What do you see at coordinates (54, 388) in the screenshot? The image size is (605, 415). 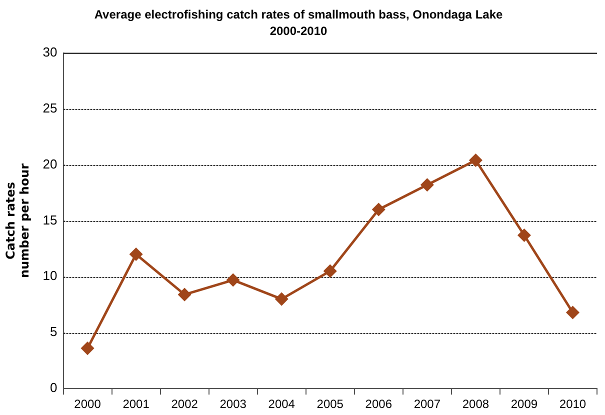 I see `y-tick-label: 0` at bounding box center [54, 388].